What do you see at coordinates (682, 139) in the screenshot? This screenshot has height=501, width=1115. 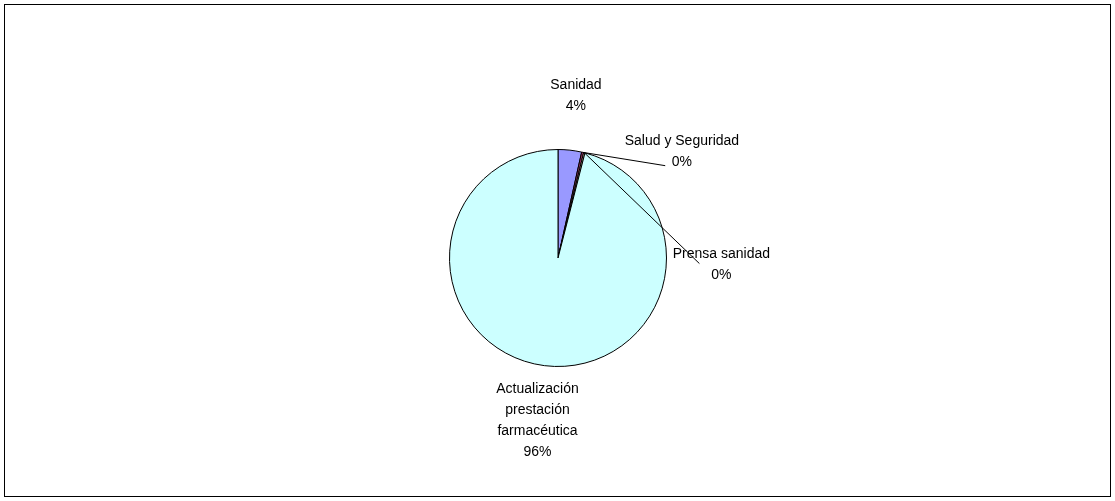 I see `slice-label: Salud y Seguridad` at bounding box center [682, 139].